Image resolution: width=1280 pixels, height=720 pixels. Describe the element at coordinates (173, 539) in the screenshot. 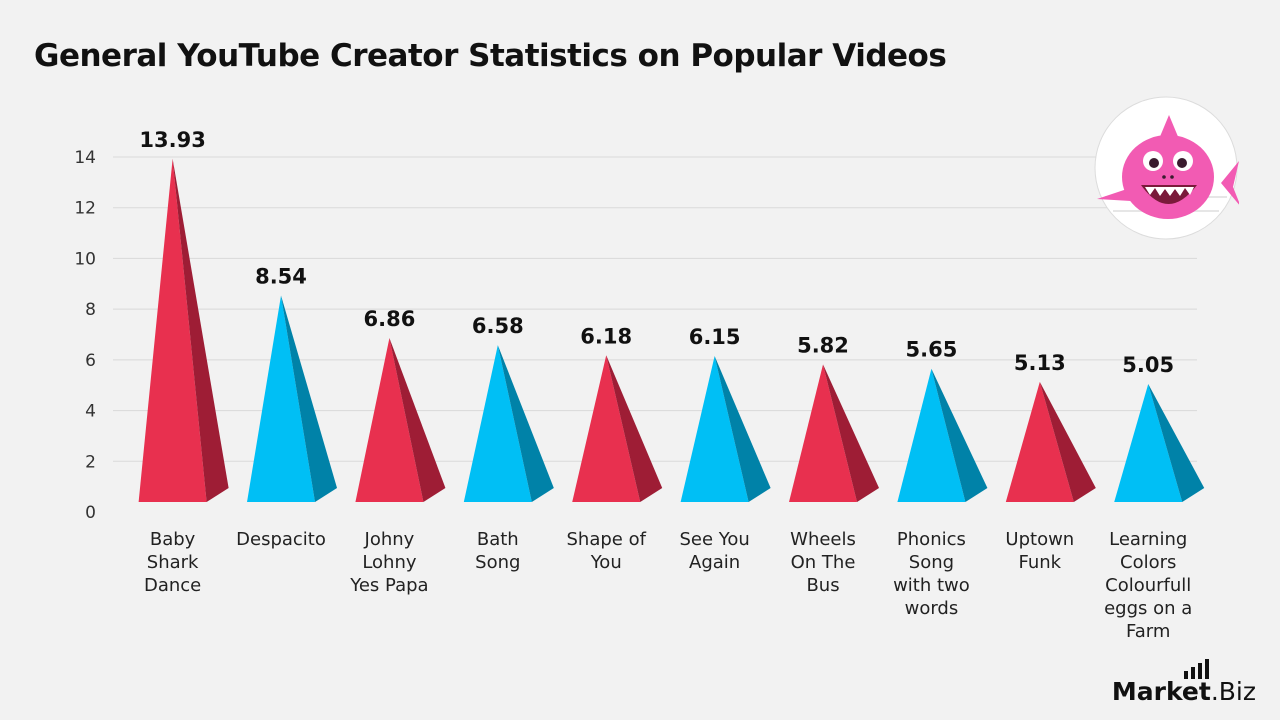

I see `x-tick-label: Baby` at that location.